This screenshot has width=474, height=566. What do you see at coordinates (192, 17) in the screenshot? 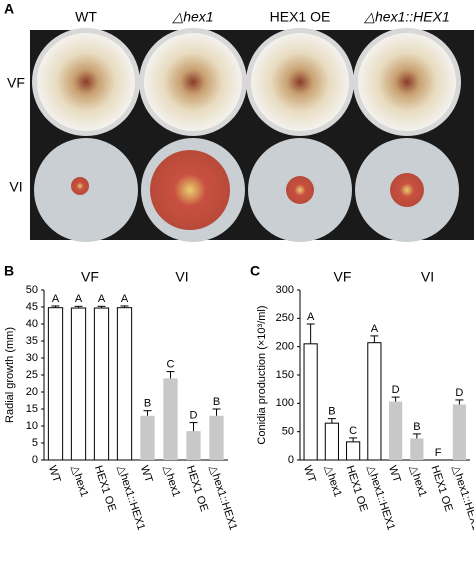
I see `column-label: △hex1` at bounding box center [192, 17].